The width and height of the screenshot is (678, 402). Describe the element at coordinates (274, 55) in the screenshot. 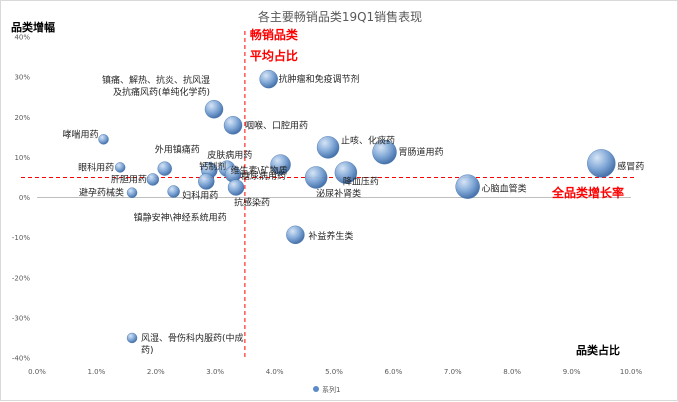

I see `avg-share-label: 平均占比` at that location.